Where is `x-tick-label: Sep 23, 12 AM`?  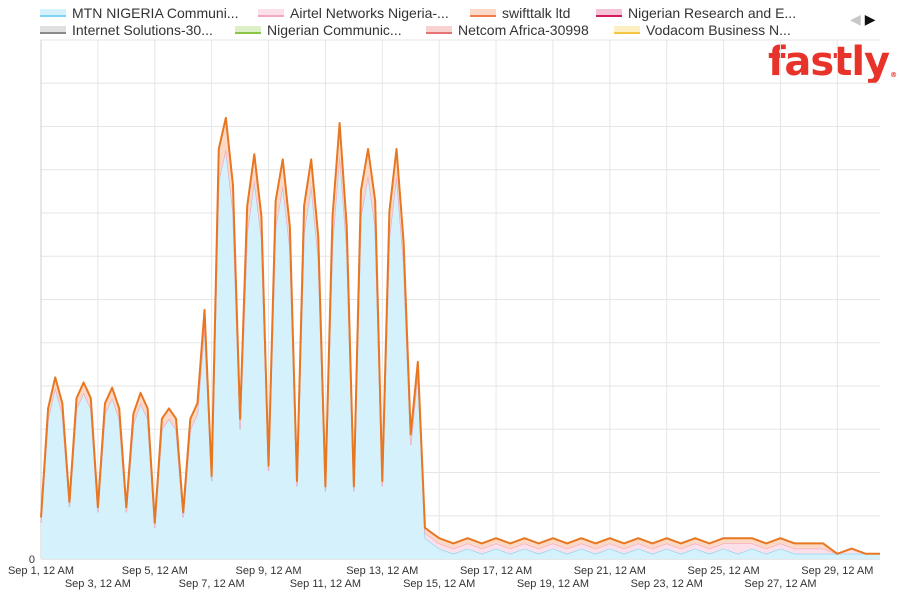
x-tick-label: Sep 23, 12 AM is located at coordinates (667, 584).